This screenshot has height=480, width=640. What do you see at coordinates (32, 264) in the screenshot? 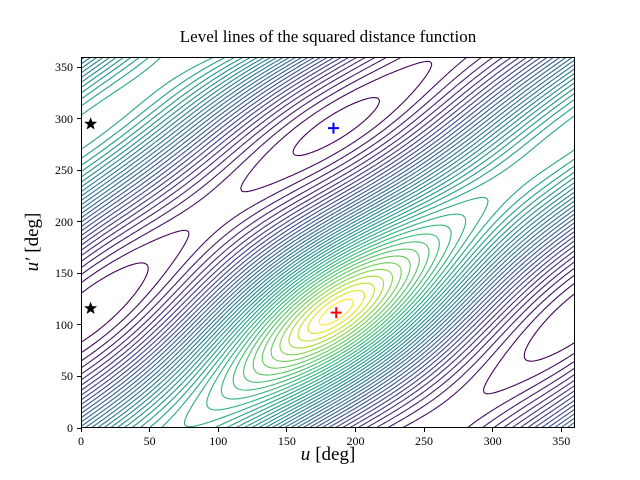
I see `y-axis-variable: u′` at bounding box center [32, 264].